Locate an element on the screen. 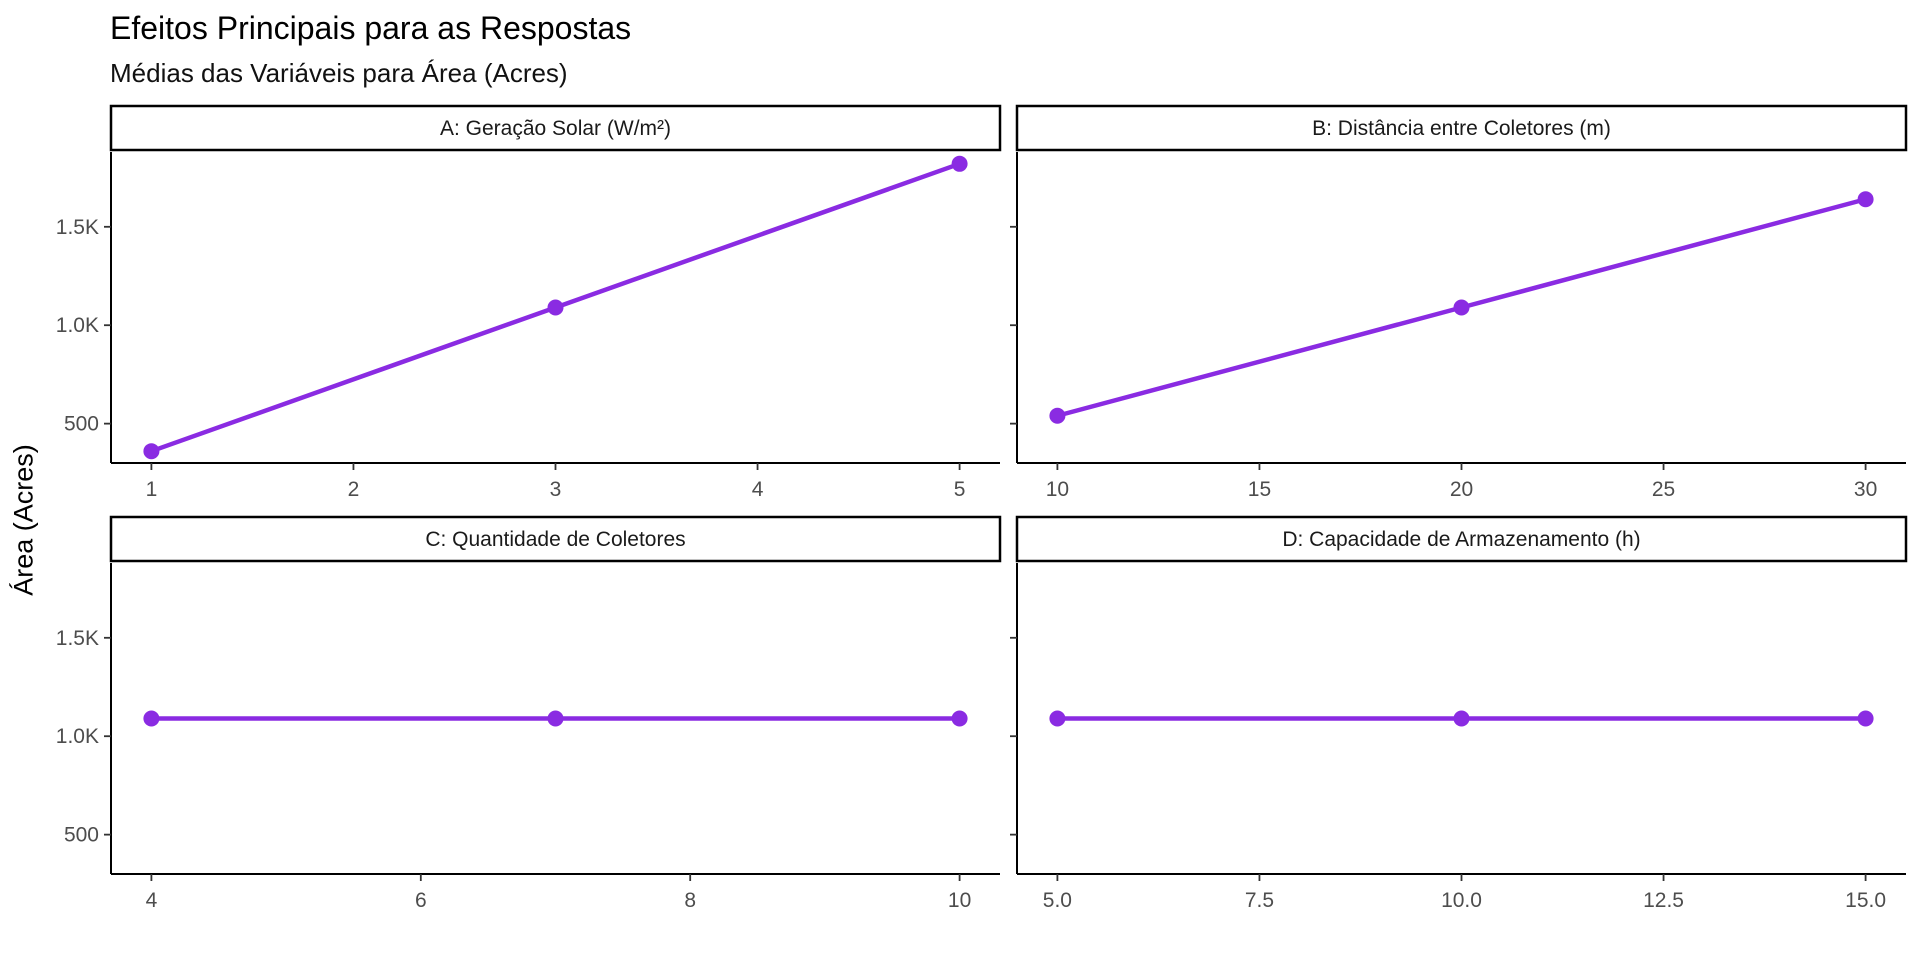  strip-label-D: D: Capacidade de Armazenamento (h) is located at coordinates (1461, 539).